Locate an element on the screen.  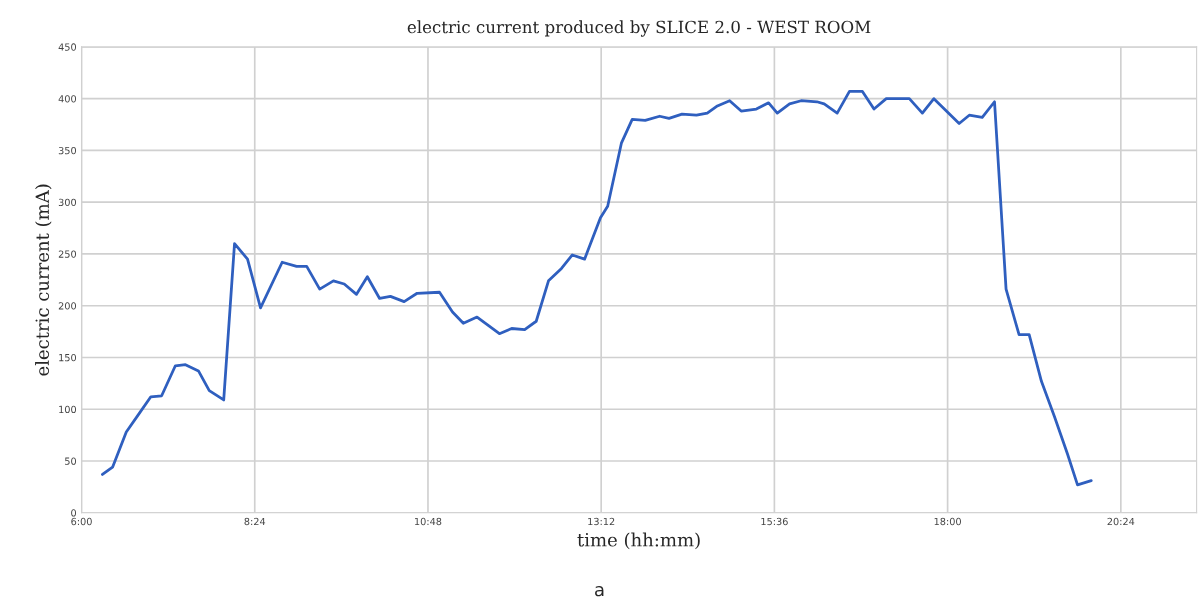
text: a is located at coordinates (599, 591).